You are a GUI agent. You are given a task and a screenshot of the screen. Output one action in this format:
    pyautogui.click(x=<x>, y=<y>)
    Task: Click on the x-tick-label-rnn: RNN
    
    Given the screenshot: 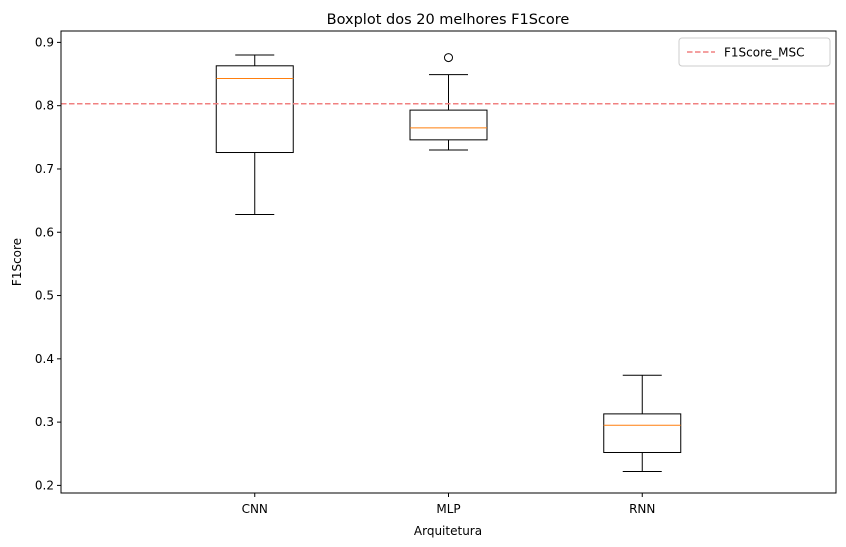 What is the action you would take?
    pyautogui.click(x=642, y=509)
    